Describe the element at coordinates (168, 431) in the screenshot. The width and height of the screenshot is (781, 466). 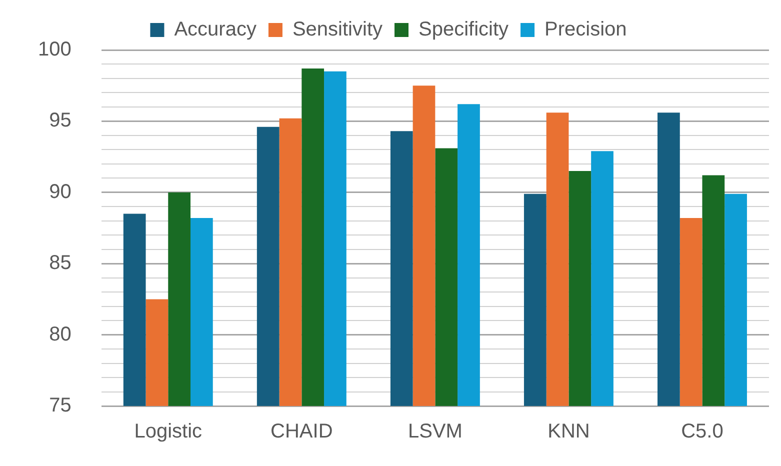
I see `x-tick-label: Logistic` at that location.